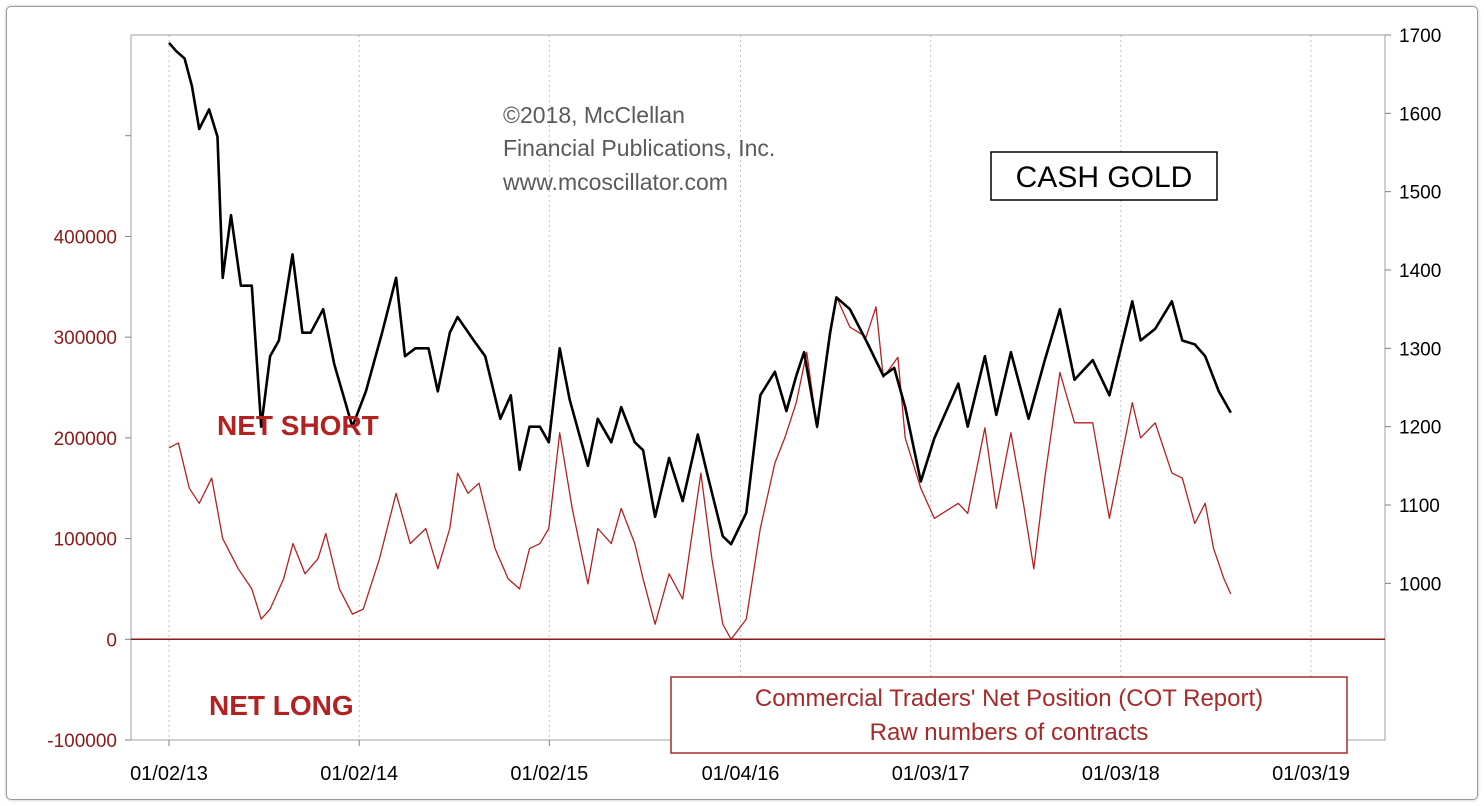  What do you see at coordinates (281, 705) in the screenshot?
I see `net-long-label: NET LONG` at bounding box center [281, 705].